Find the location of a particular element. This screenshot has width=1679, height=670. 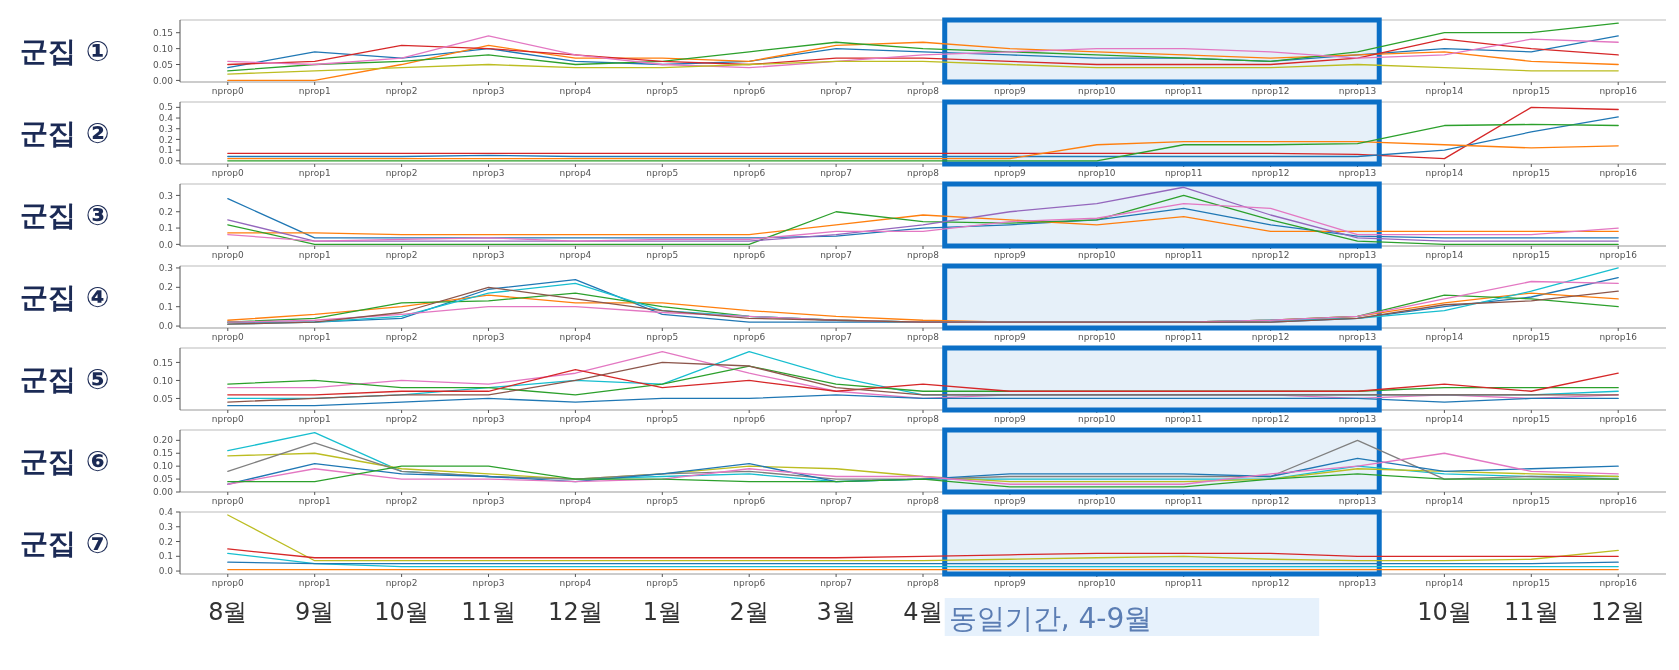

text: 군집 ④ is located at coordinates (65, 297).